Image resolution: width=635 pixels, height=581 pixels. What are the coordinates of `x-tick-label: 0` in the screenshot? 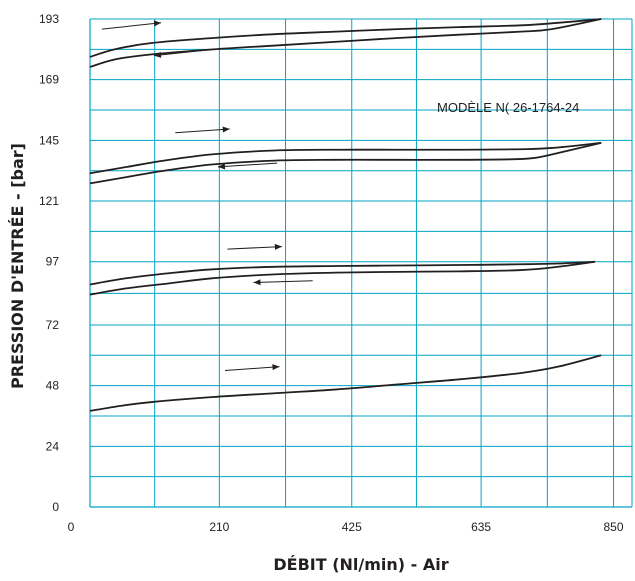 It's located at (71, 527).